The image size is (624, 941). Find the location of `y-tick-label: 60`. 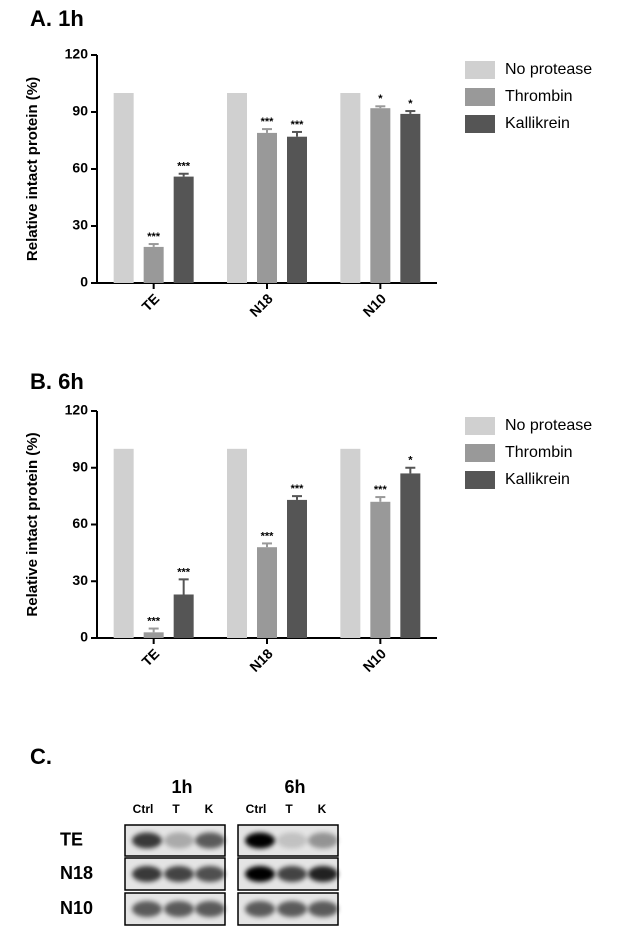

y-tick-label: 60 is located at coordinates (80, 523).